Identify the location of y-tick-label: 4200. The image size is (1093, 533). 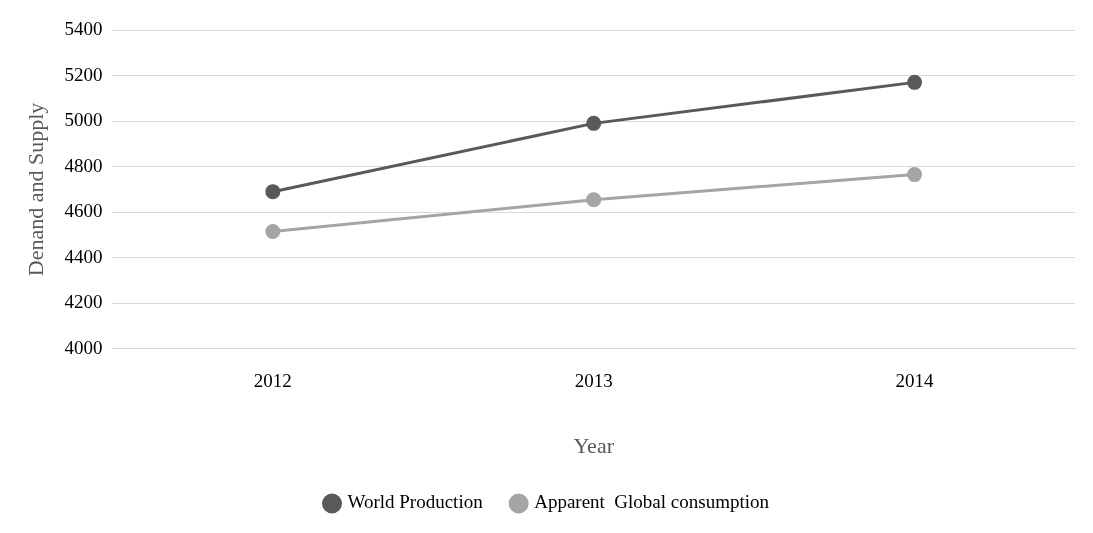
(83, 302).